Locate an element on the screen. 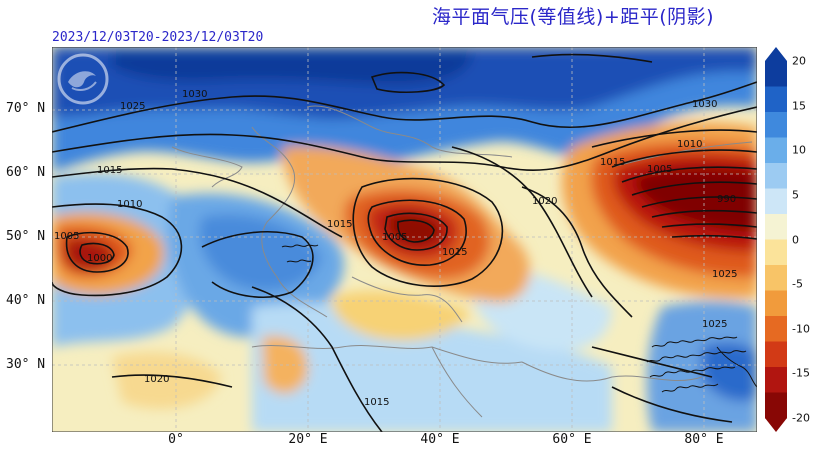  lon-label-40e: 40° E is located at coordinates (440, 439).